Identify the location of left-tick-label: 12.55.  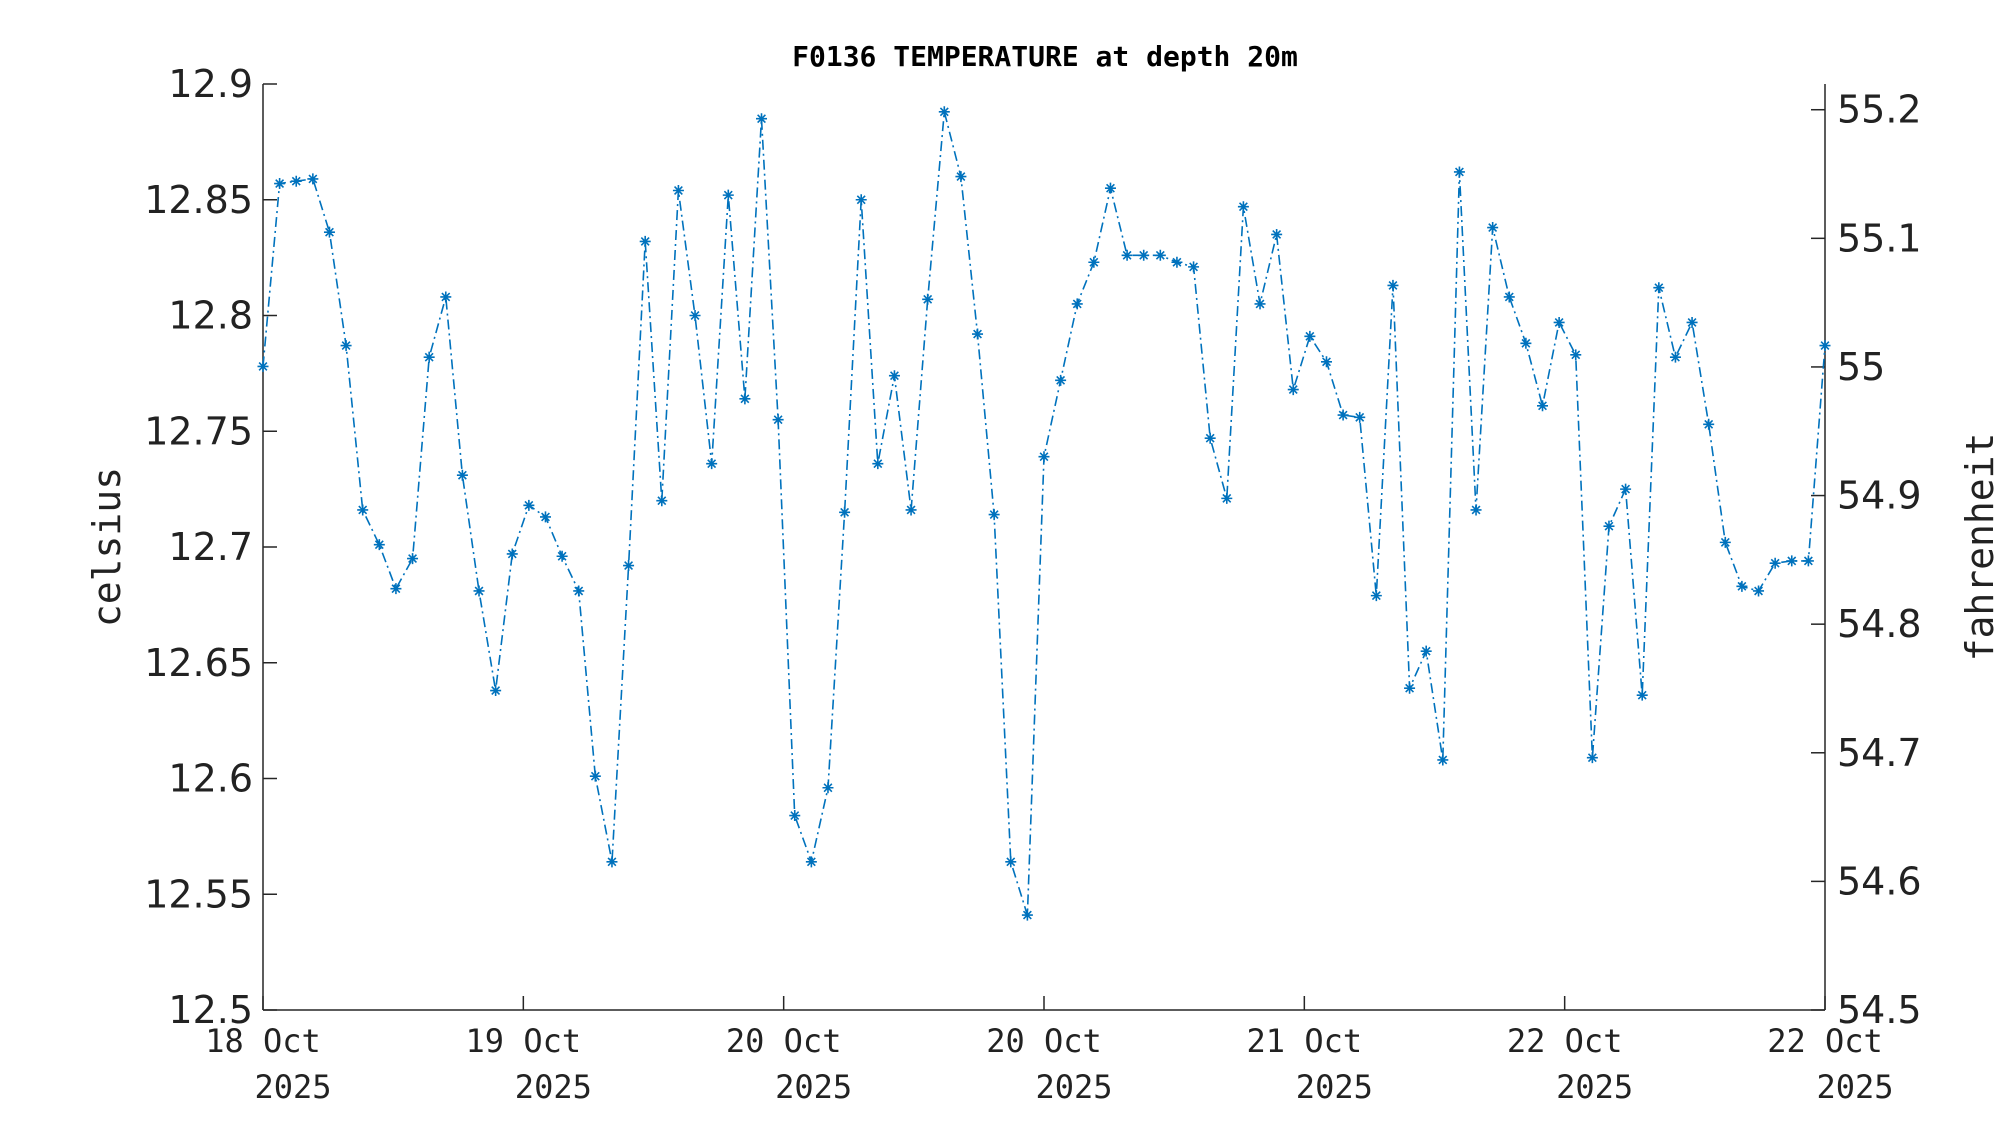
(198, 894).